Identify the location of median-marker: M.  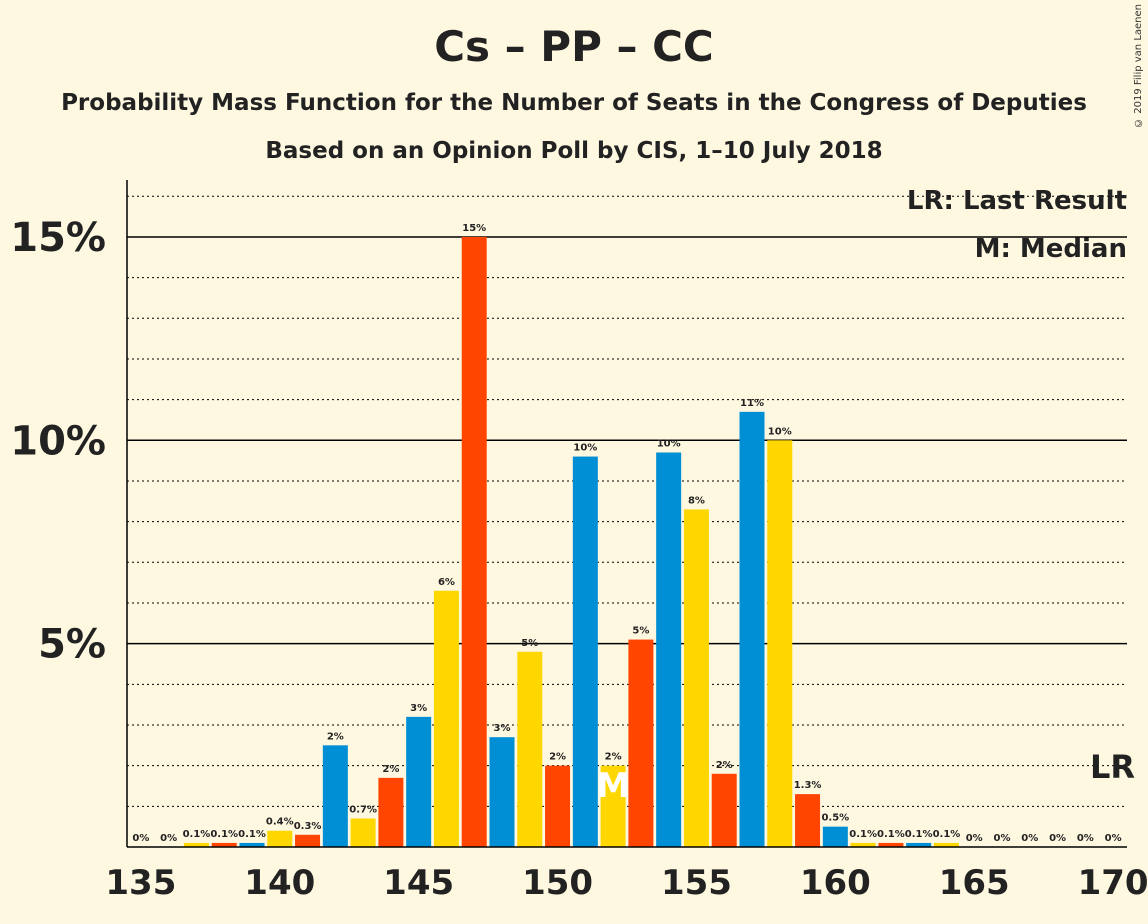
(613, 786).